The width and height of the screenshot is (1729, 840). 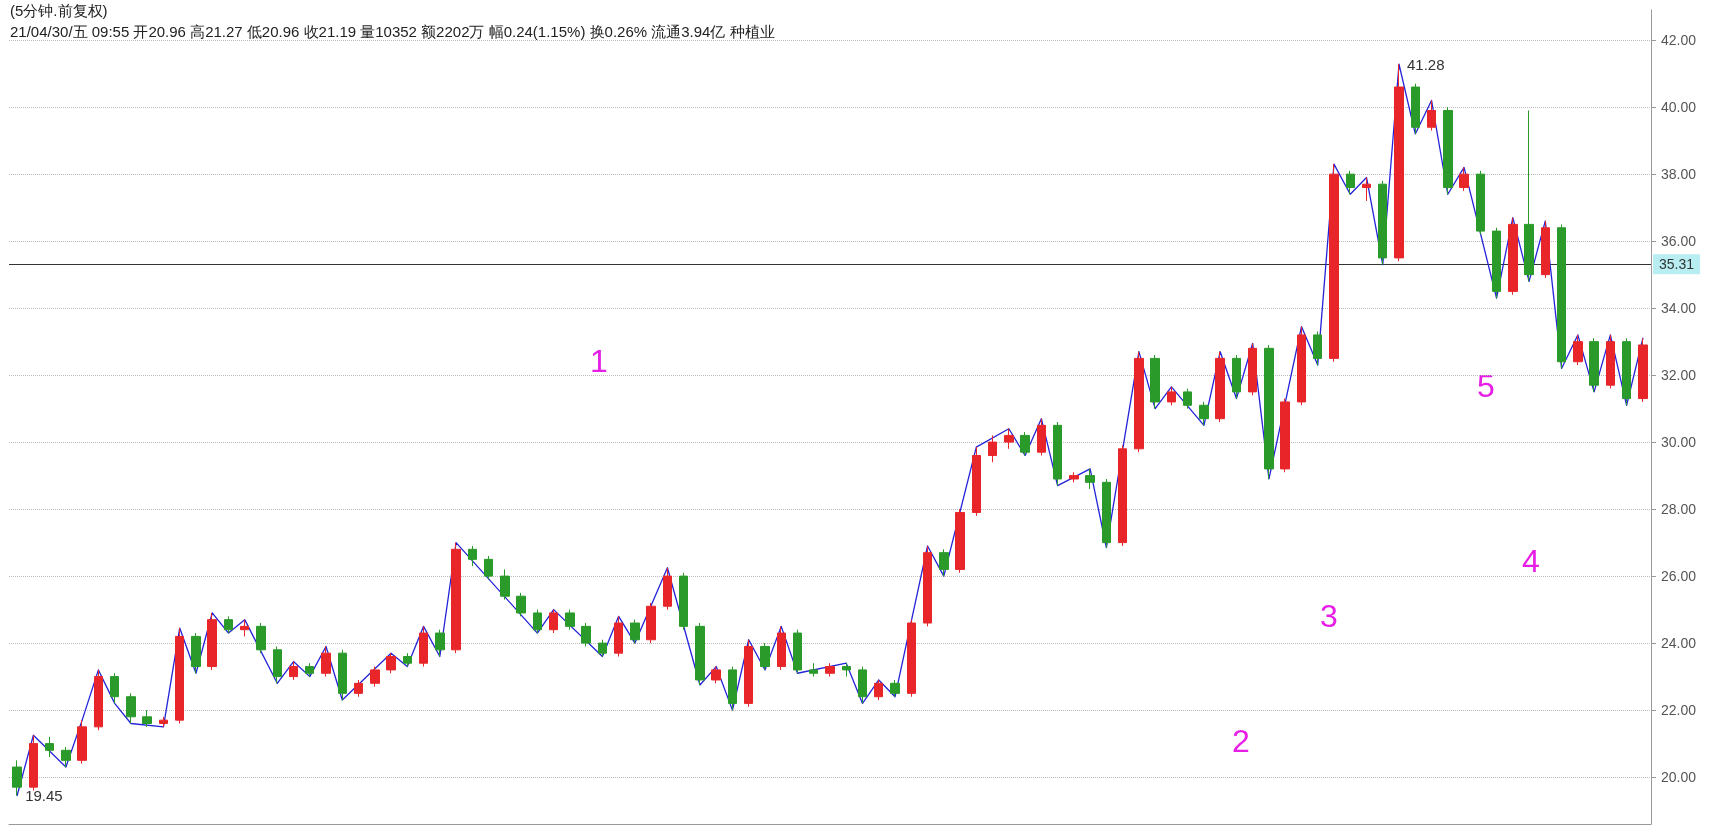 I want to click on y-tick-label: 30.00, so click(x=1679, y=442).